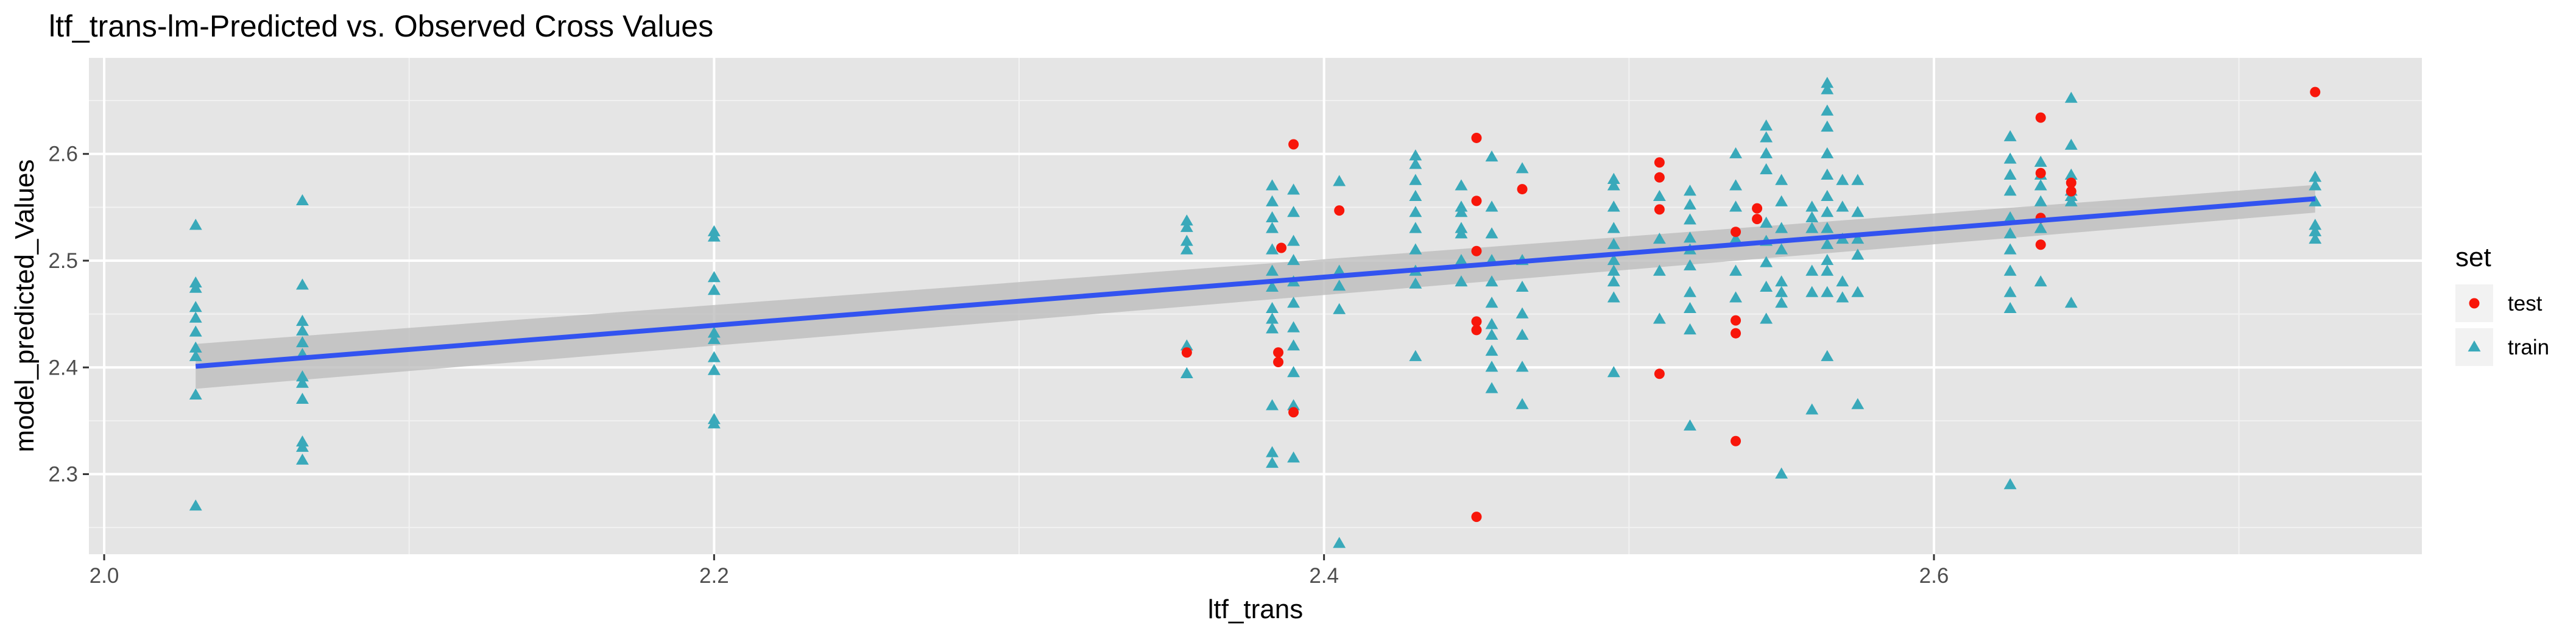 The height and width of the screenshot is (634, 2576). What do you see at coordinates (1324, 576) in the screenshot?
I see `x-tick-label: 2.4` at bounding box center [1324, 576].